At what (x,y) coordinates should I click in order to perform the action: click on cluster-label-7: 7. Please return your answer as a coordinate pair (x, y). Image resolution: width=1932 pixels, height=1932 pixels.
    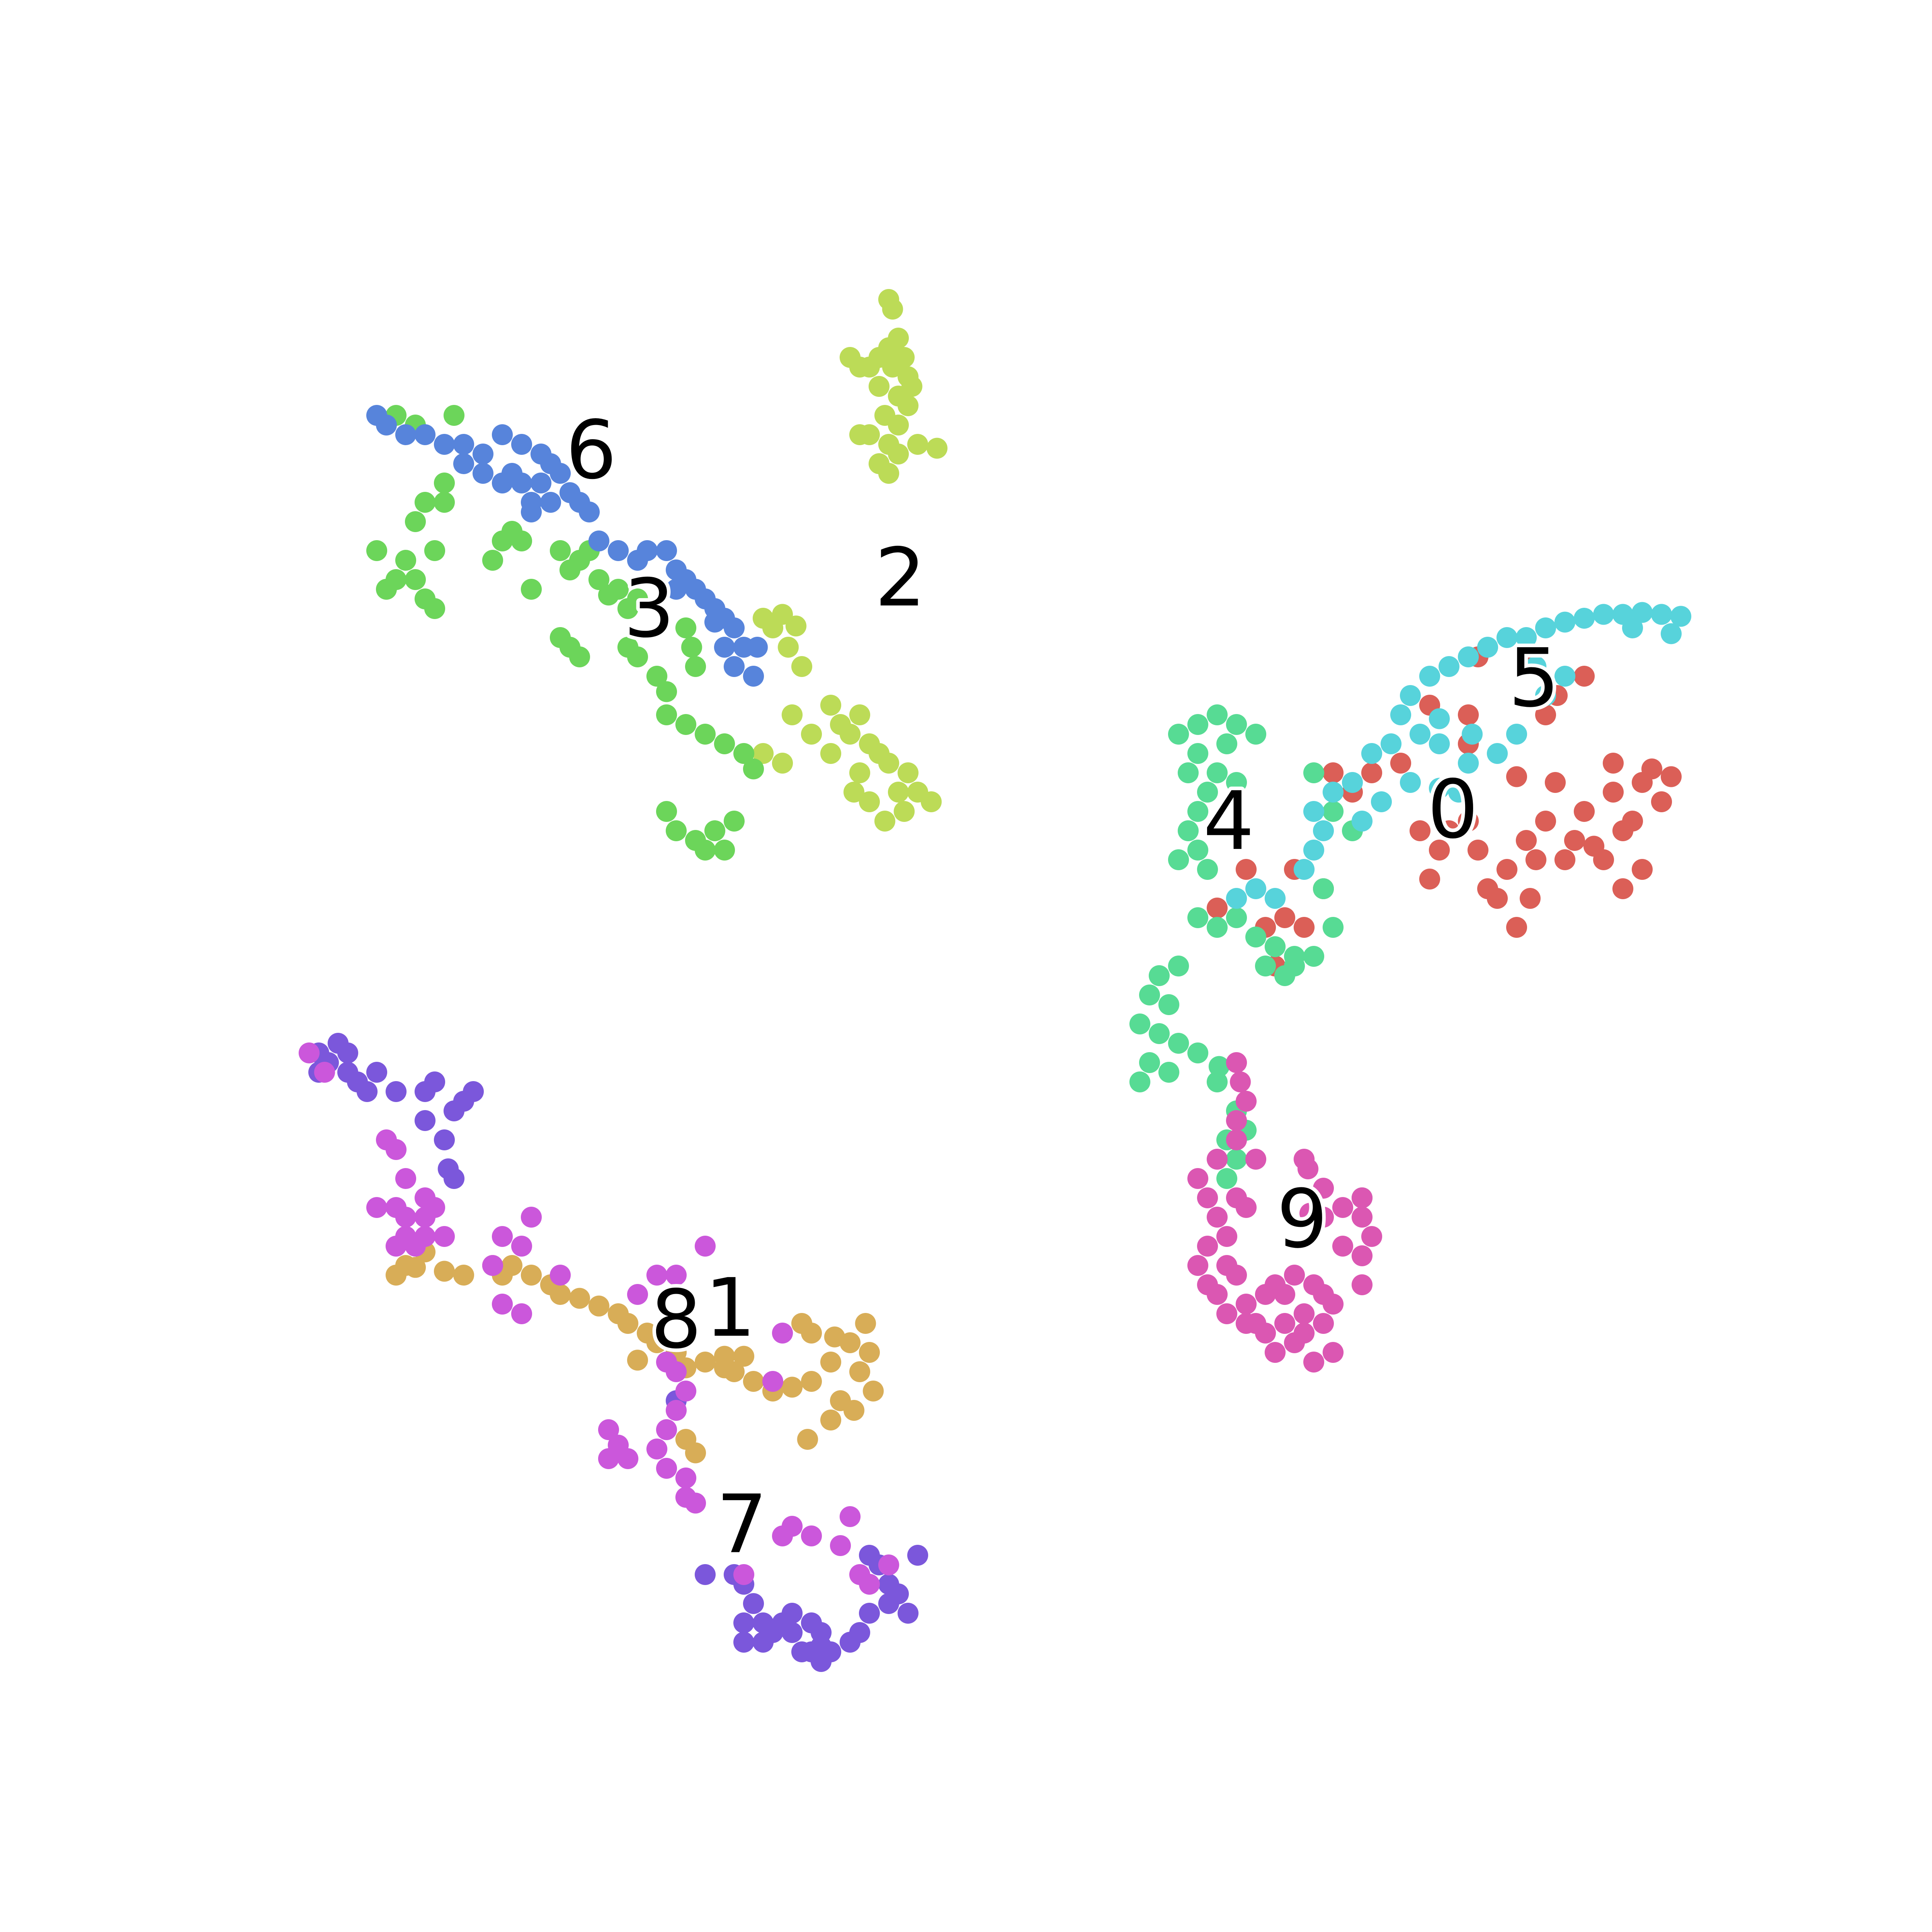
    Looking at the image, I should click on (742, 1524).